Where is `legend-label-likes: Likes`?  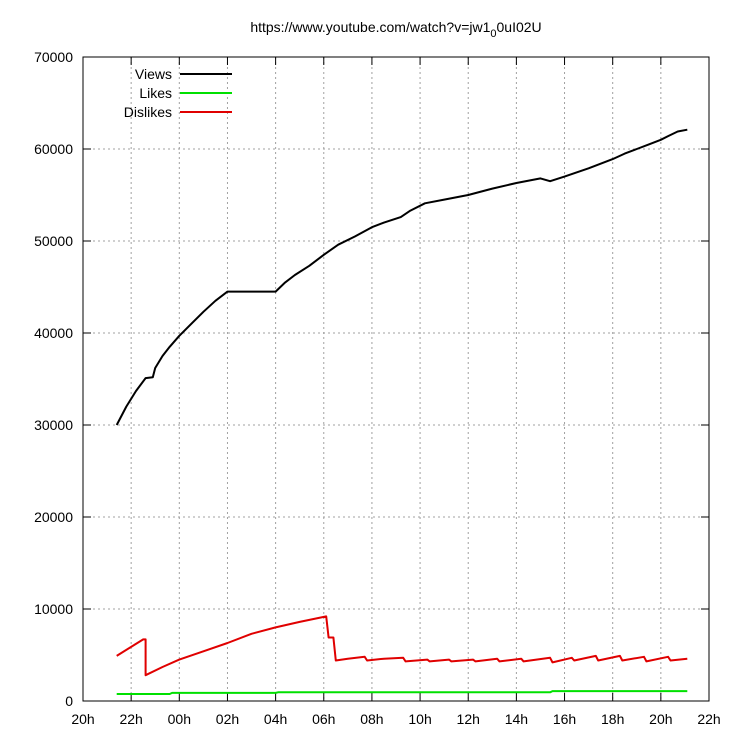
legend-label-likes: Likes is located at coordinates (155, 93).